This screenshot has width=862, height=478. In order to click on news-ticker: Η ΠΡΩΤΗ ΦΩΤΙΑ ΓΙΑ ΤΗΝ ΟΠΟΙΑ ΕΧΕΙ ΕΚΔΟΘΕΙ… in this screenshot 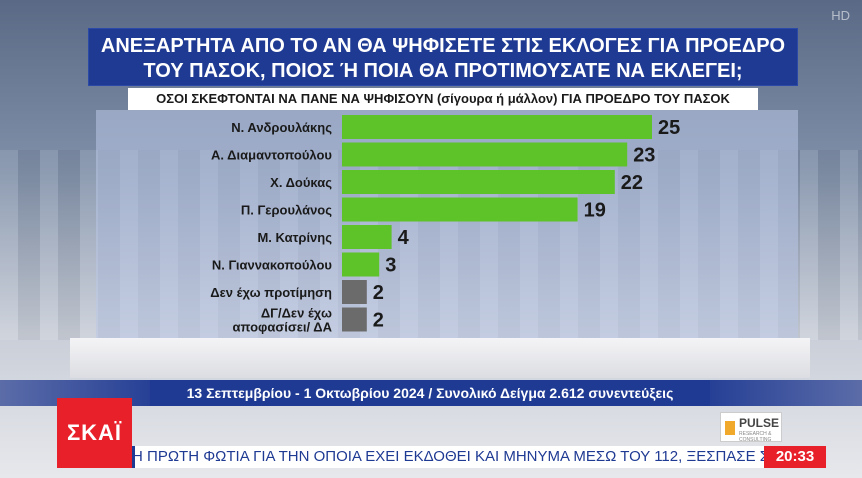, I will do `click(448, 457)`.